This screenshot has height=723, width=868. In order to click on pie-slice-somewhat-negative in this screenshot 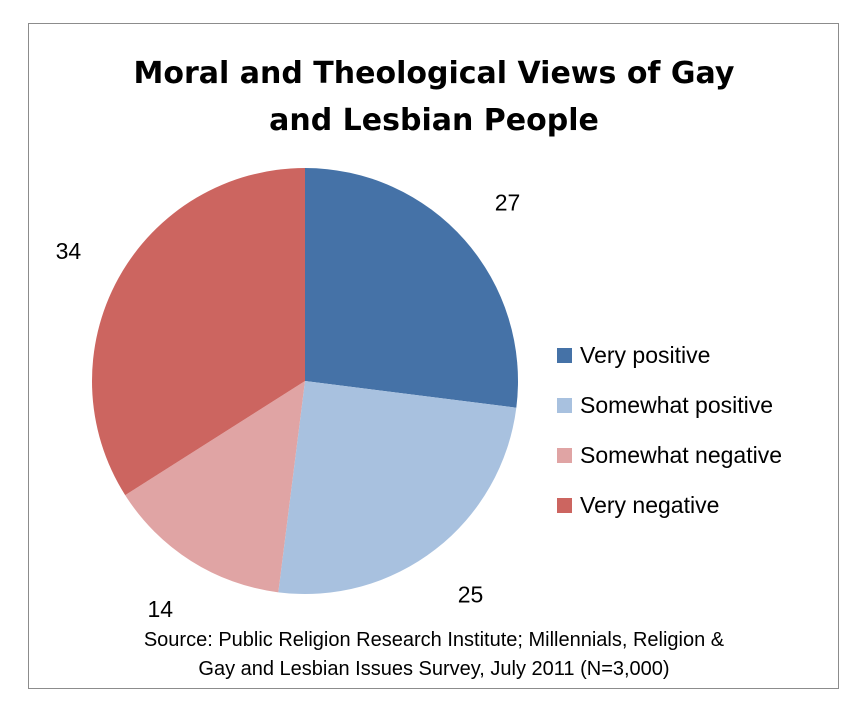, I will do `click(215, 487)`.